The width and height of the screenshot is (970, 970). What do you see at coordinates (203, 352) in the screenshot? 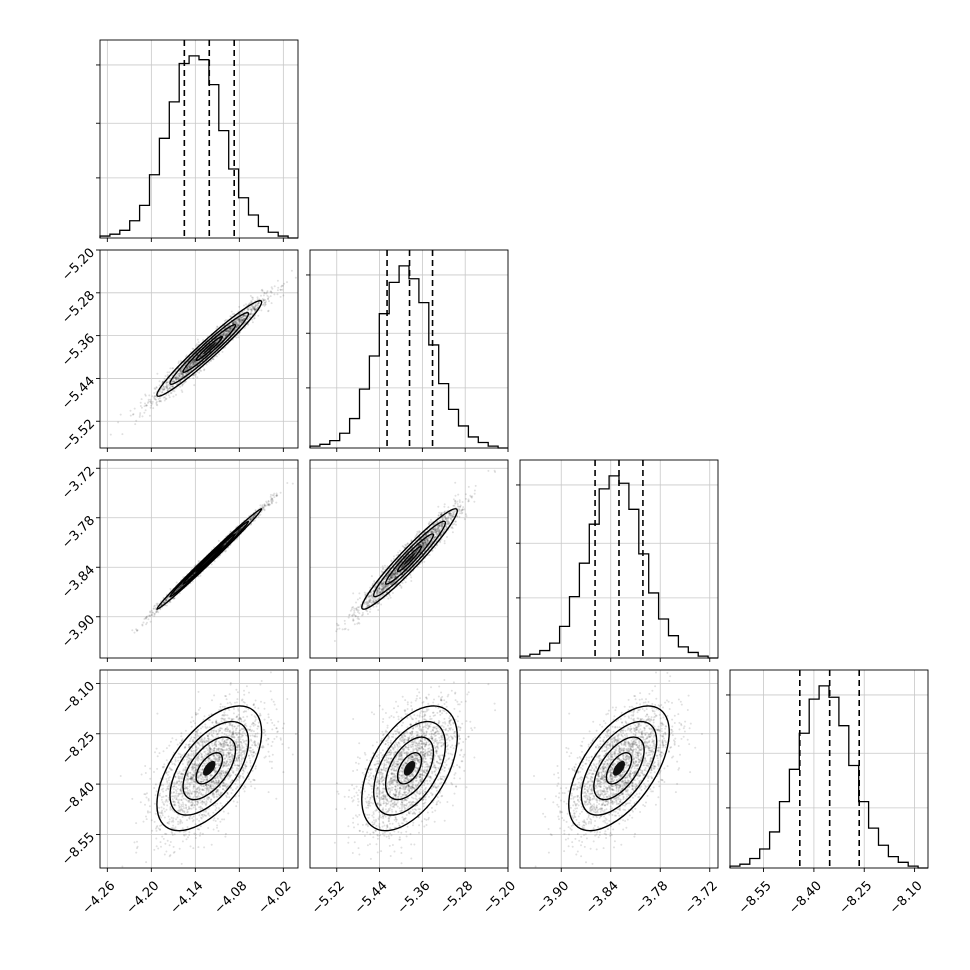
I see `sample-cloud` at bounding box center [203, 352].